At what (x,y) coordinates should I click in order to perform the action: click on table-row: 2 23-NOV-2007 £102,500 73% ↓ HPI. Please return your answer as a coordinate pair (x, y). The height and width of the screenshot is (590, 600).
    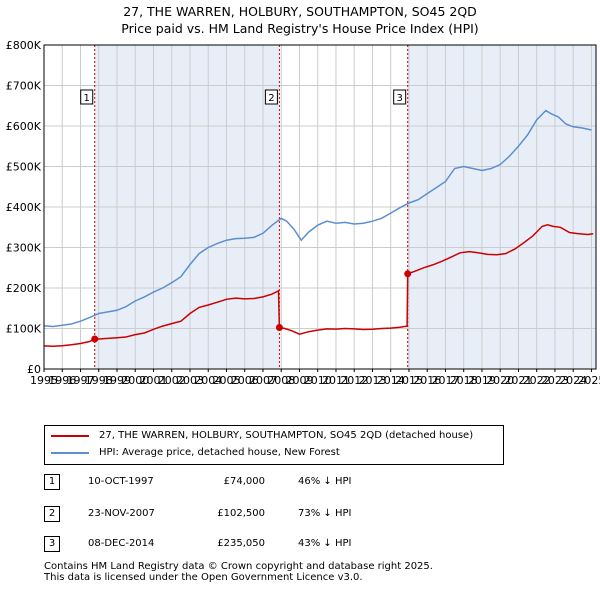
    Looking at the image, I should click on (244, 515).